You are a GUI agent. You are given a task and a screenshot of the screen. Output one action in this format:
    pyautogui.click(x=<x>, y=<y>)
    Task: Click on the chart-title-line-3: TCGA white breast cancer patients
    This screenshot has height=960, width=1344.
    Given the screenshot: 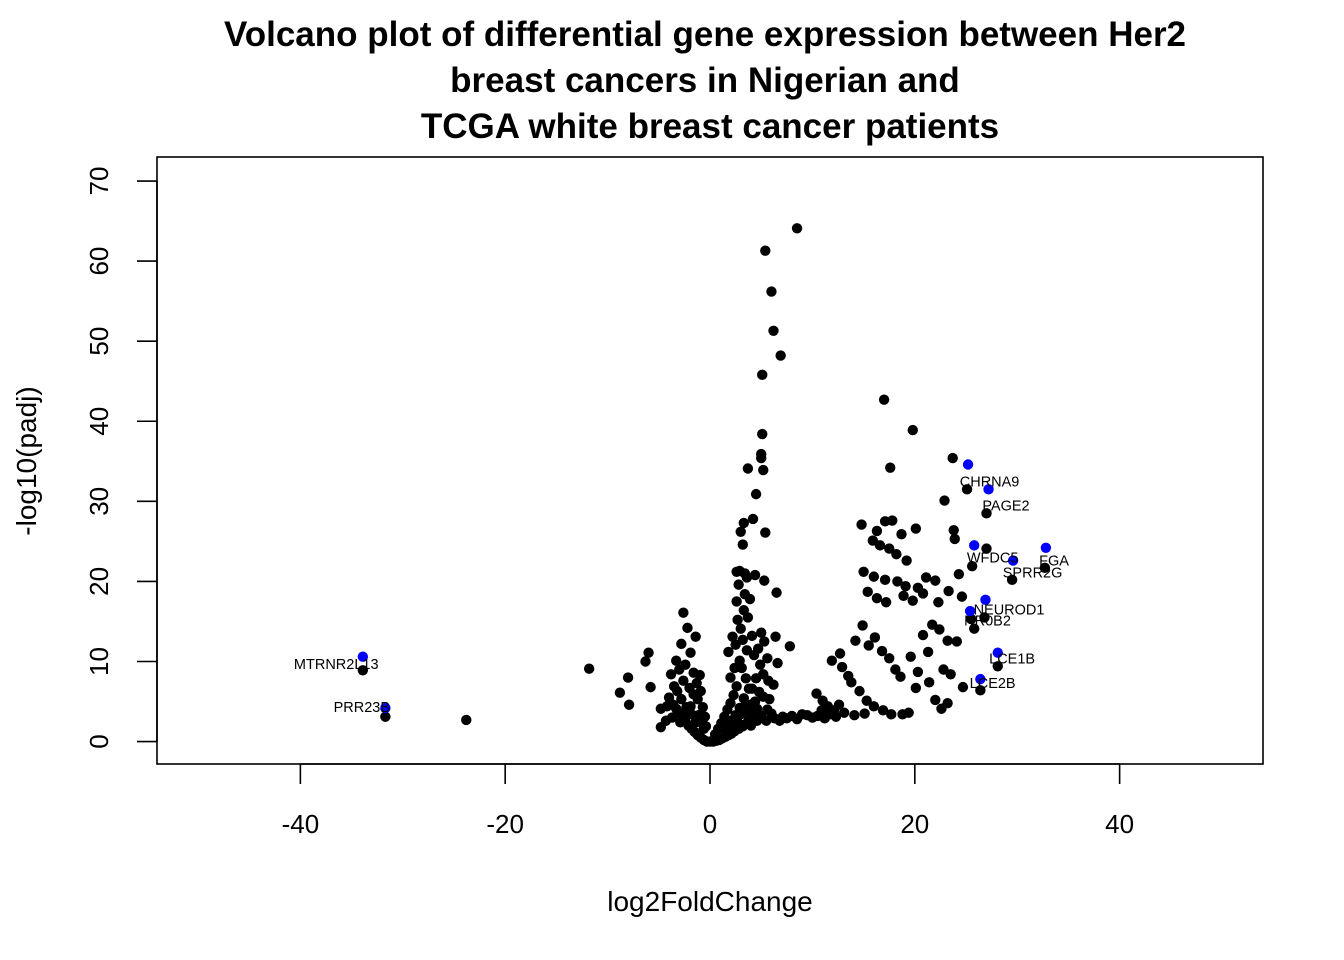 What is the action you would take?
    pyautogui.click(x=710, y=126)
    